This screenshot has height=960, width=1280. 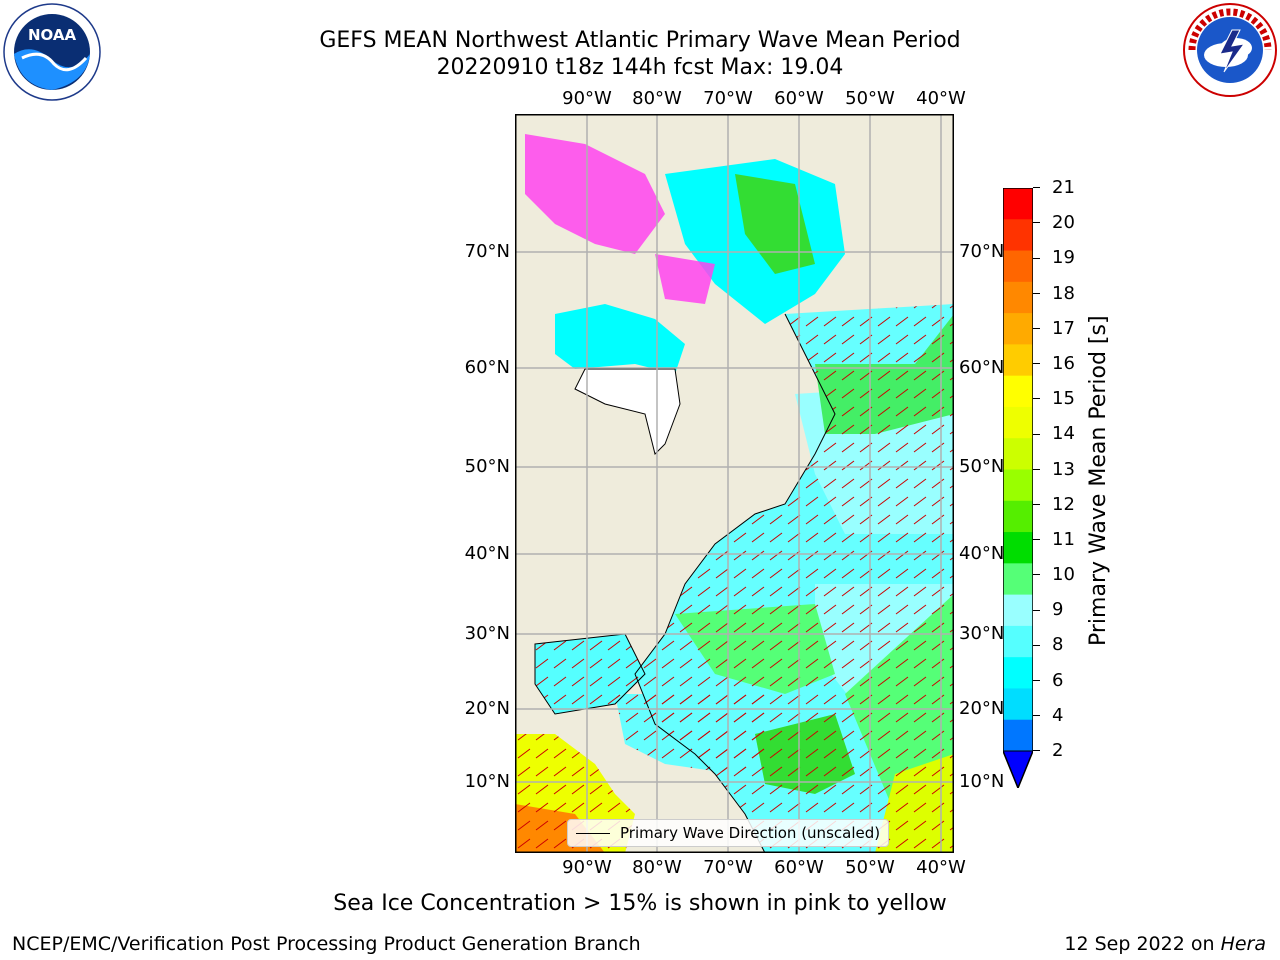 I want to click on colorbar-tick-label: 21, so click(x=1063, y=187).